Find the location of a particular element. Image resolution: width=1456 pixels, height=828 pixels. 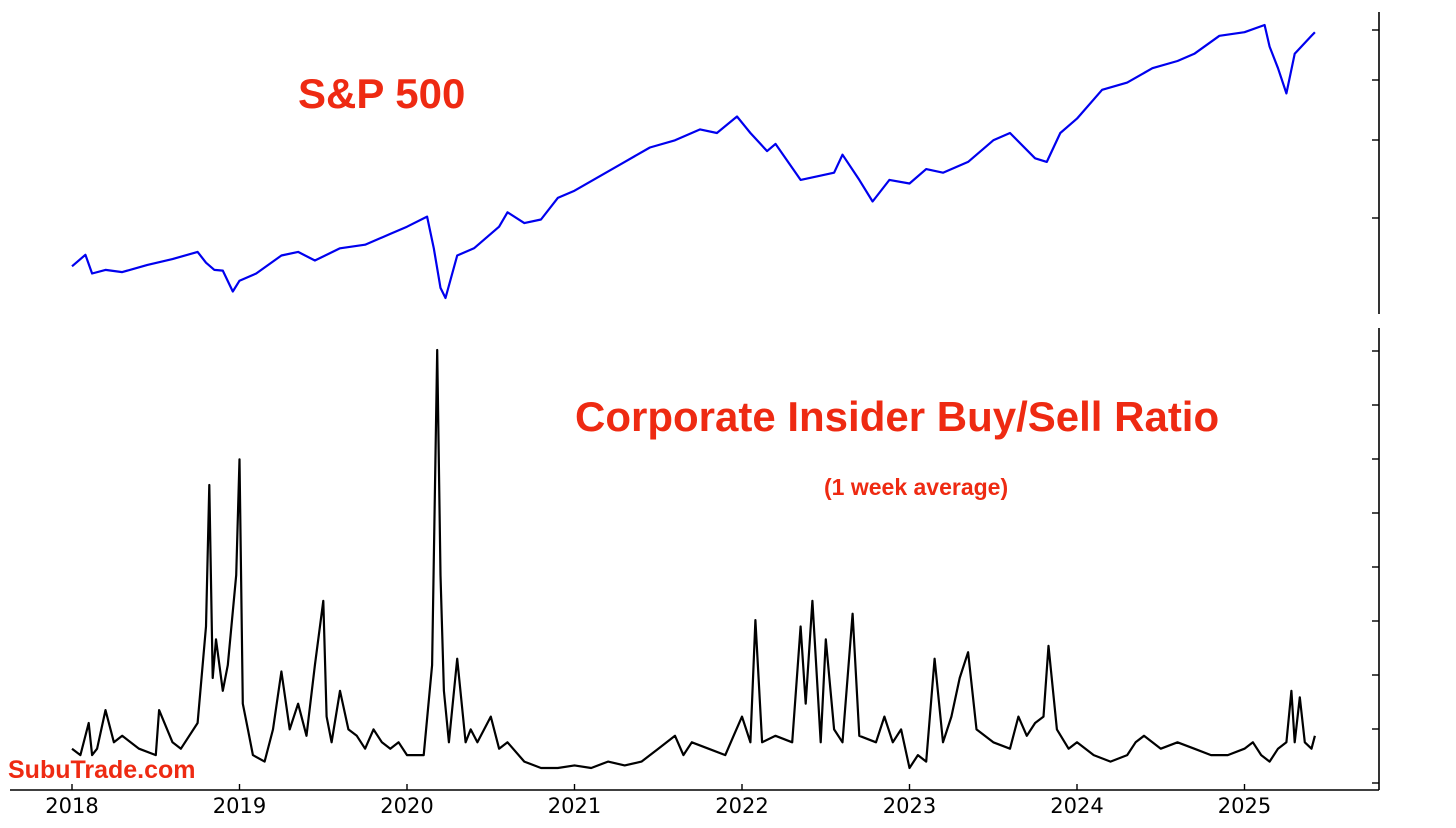

x-tick-label: 2022 is located at coordinates (741, 806).